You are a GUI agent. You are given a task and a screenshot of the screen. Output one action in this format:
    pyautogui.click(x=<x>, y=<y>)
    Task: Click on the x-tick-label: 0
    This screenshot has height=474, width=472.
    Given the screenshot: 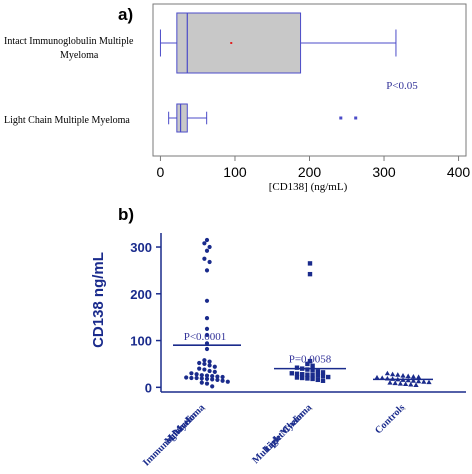 What is the action you would take?
    pyautogui.click(x=161, y=172)
    